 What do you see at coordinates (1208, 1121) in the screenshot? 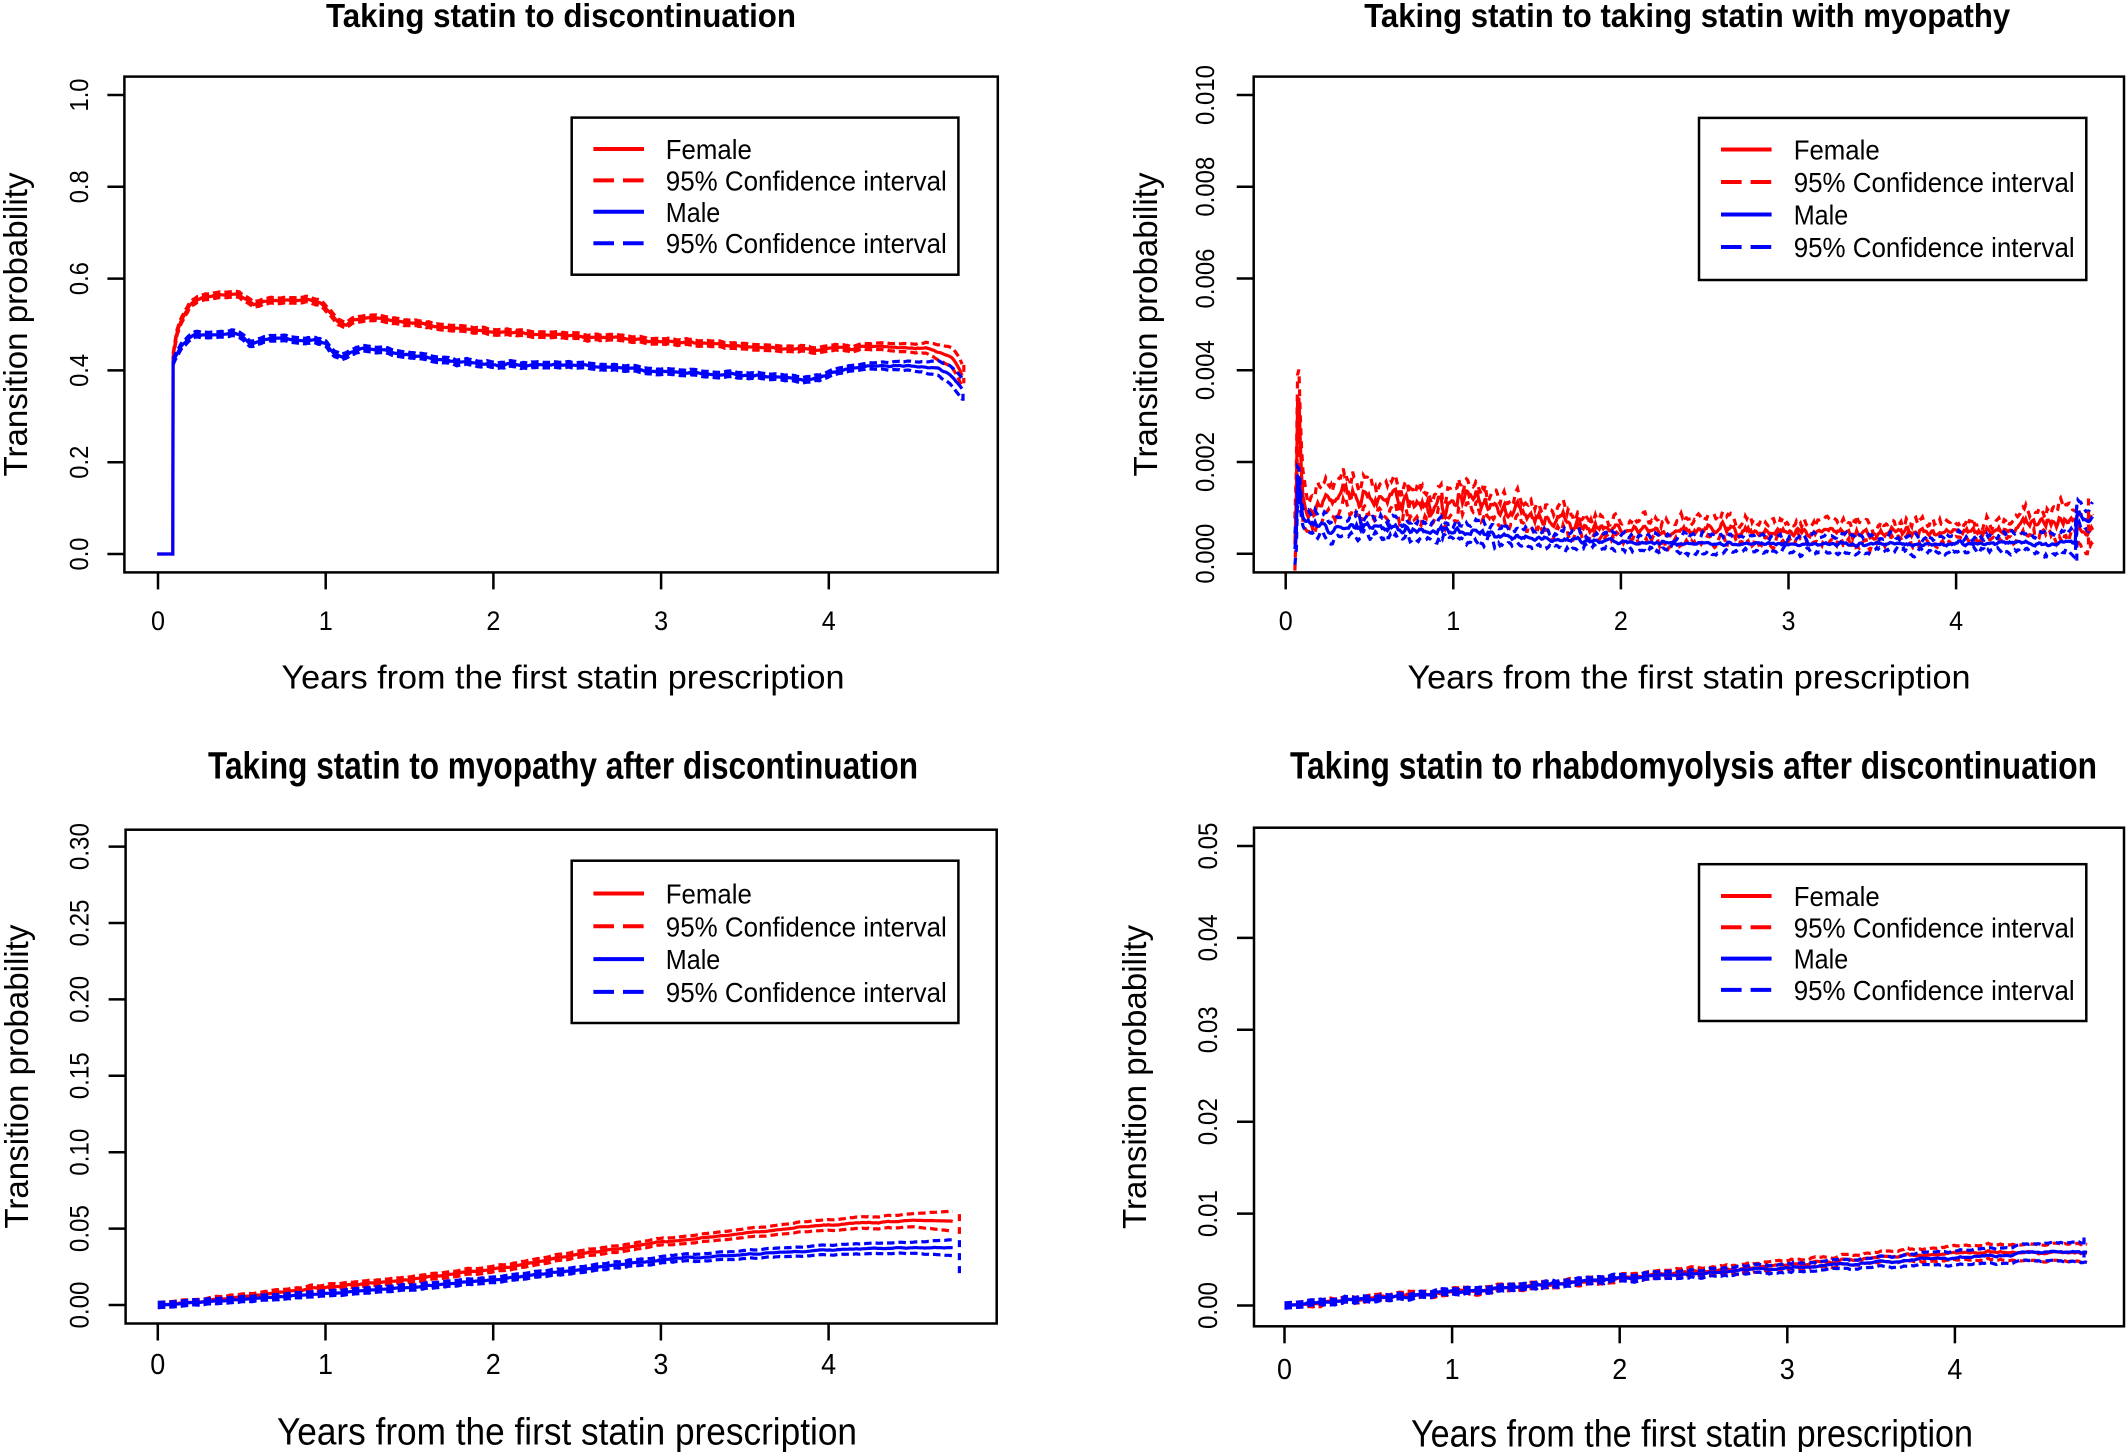
I see `svg-text: 0.02` at bounding box center [1208, 1121].